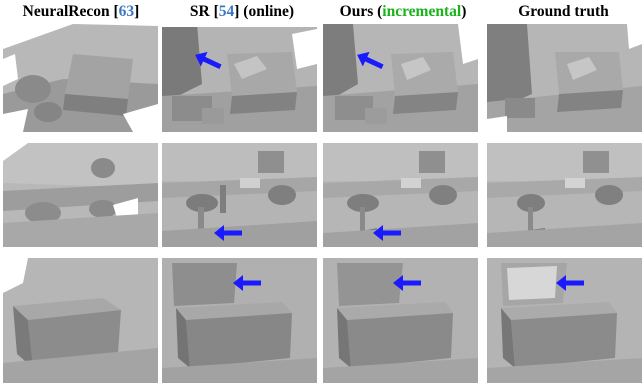 The height and width of the screenshot is (385, 643). I want to click on render-cabinet-ground-truth, so click(564, 320).